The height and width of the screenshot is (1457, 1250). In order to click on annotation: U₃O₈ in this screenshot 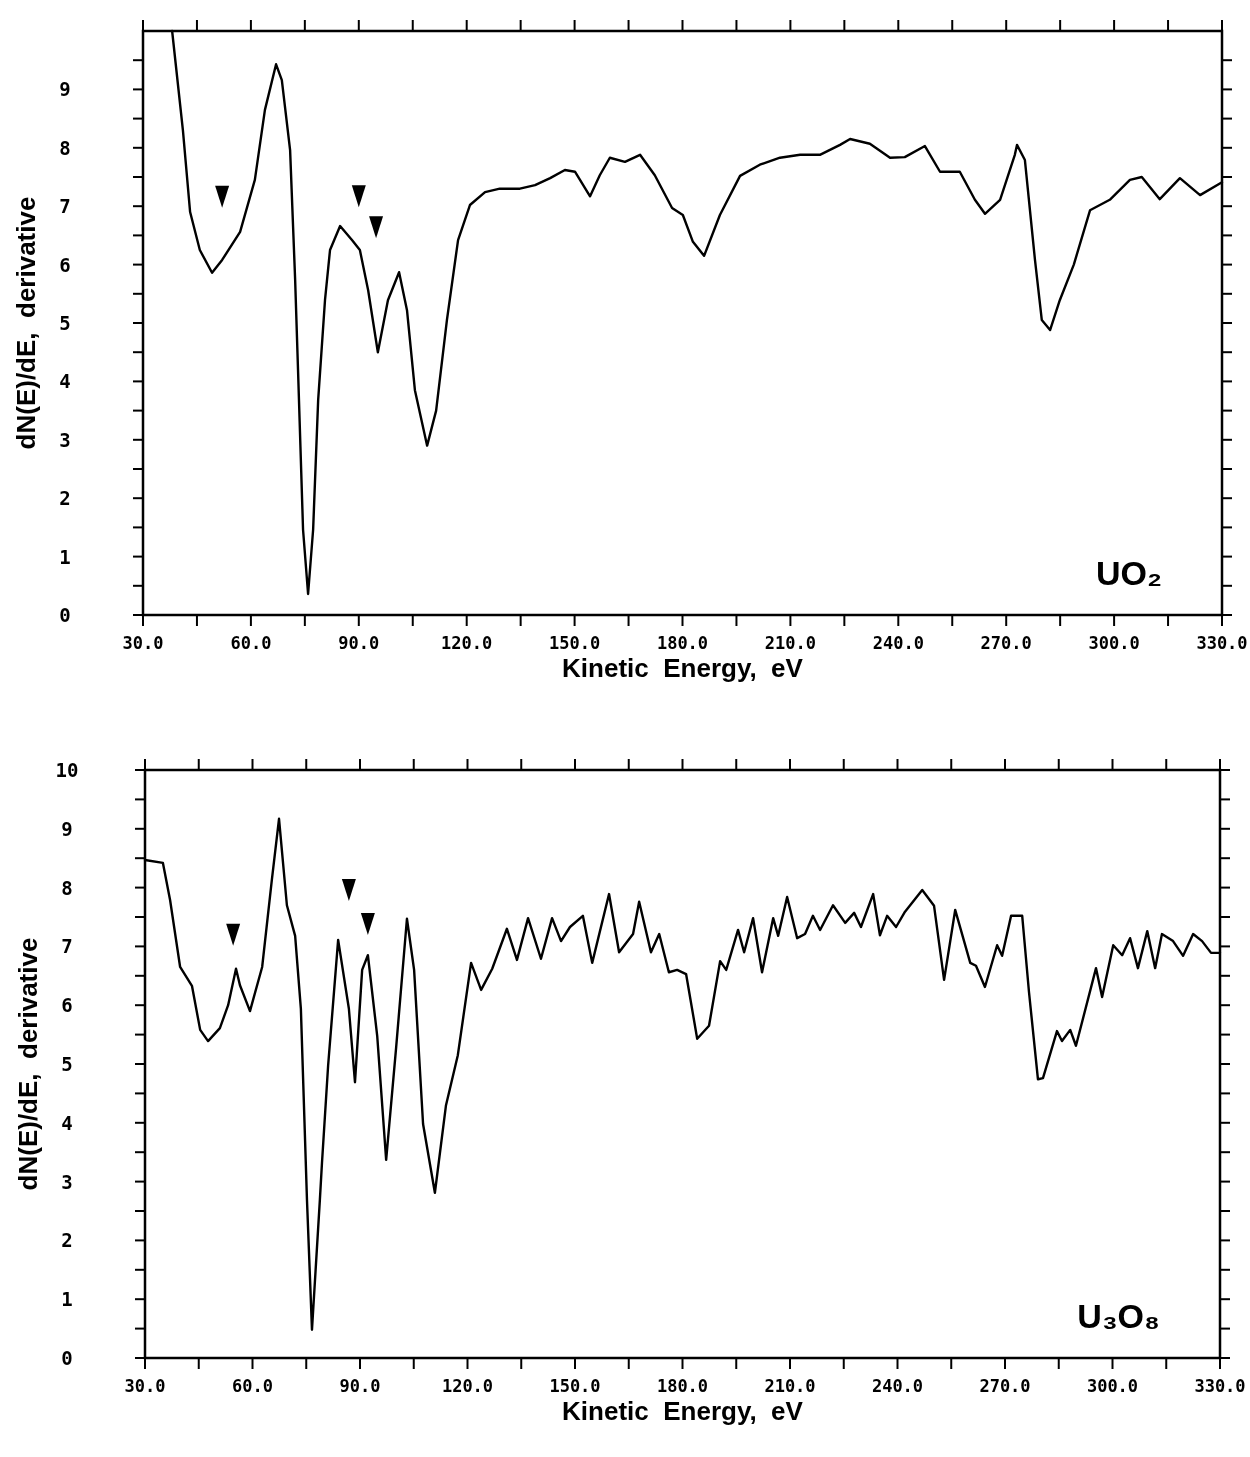, I will do `click(1118, 1316)`.